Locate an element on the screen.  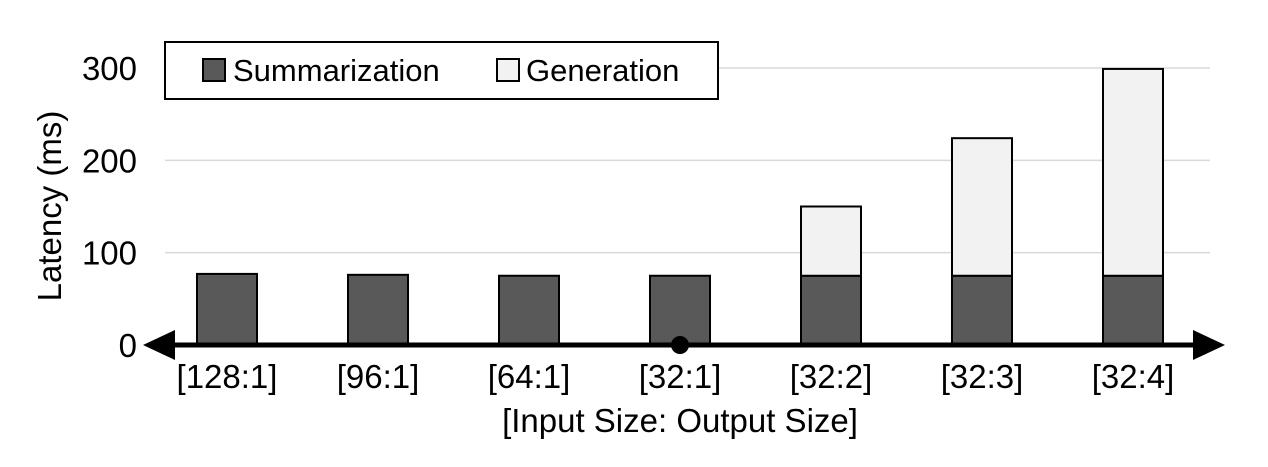
x-tick-label-32-3: [32:3] is located at coordinates (982, 376).